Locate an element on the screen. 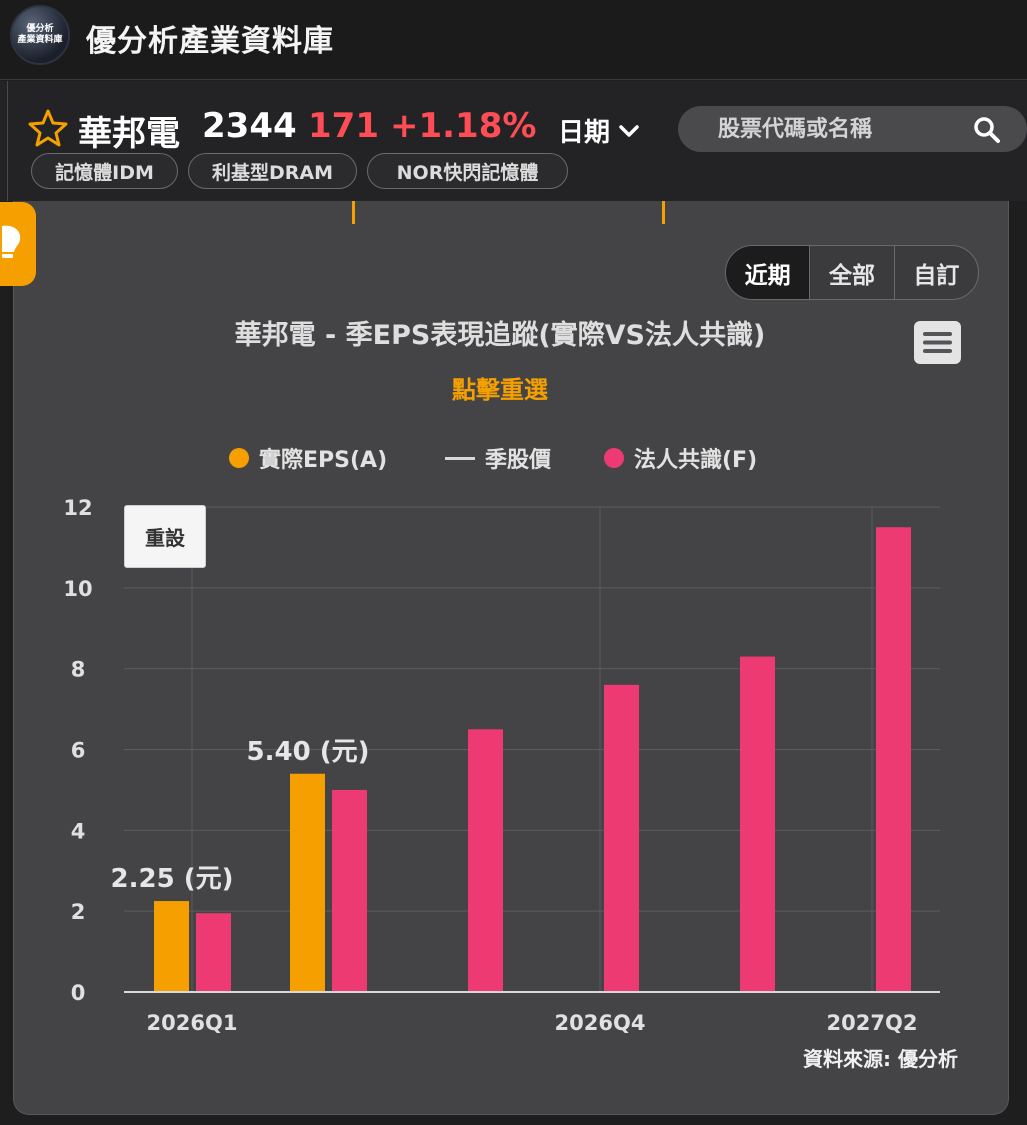  x-tick-label: 2026Q4 is located at coordinates (600, 1023).